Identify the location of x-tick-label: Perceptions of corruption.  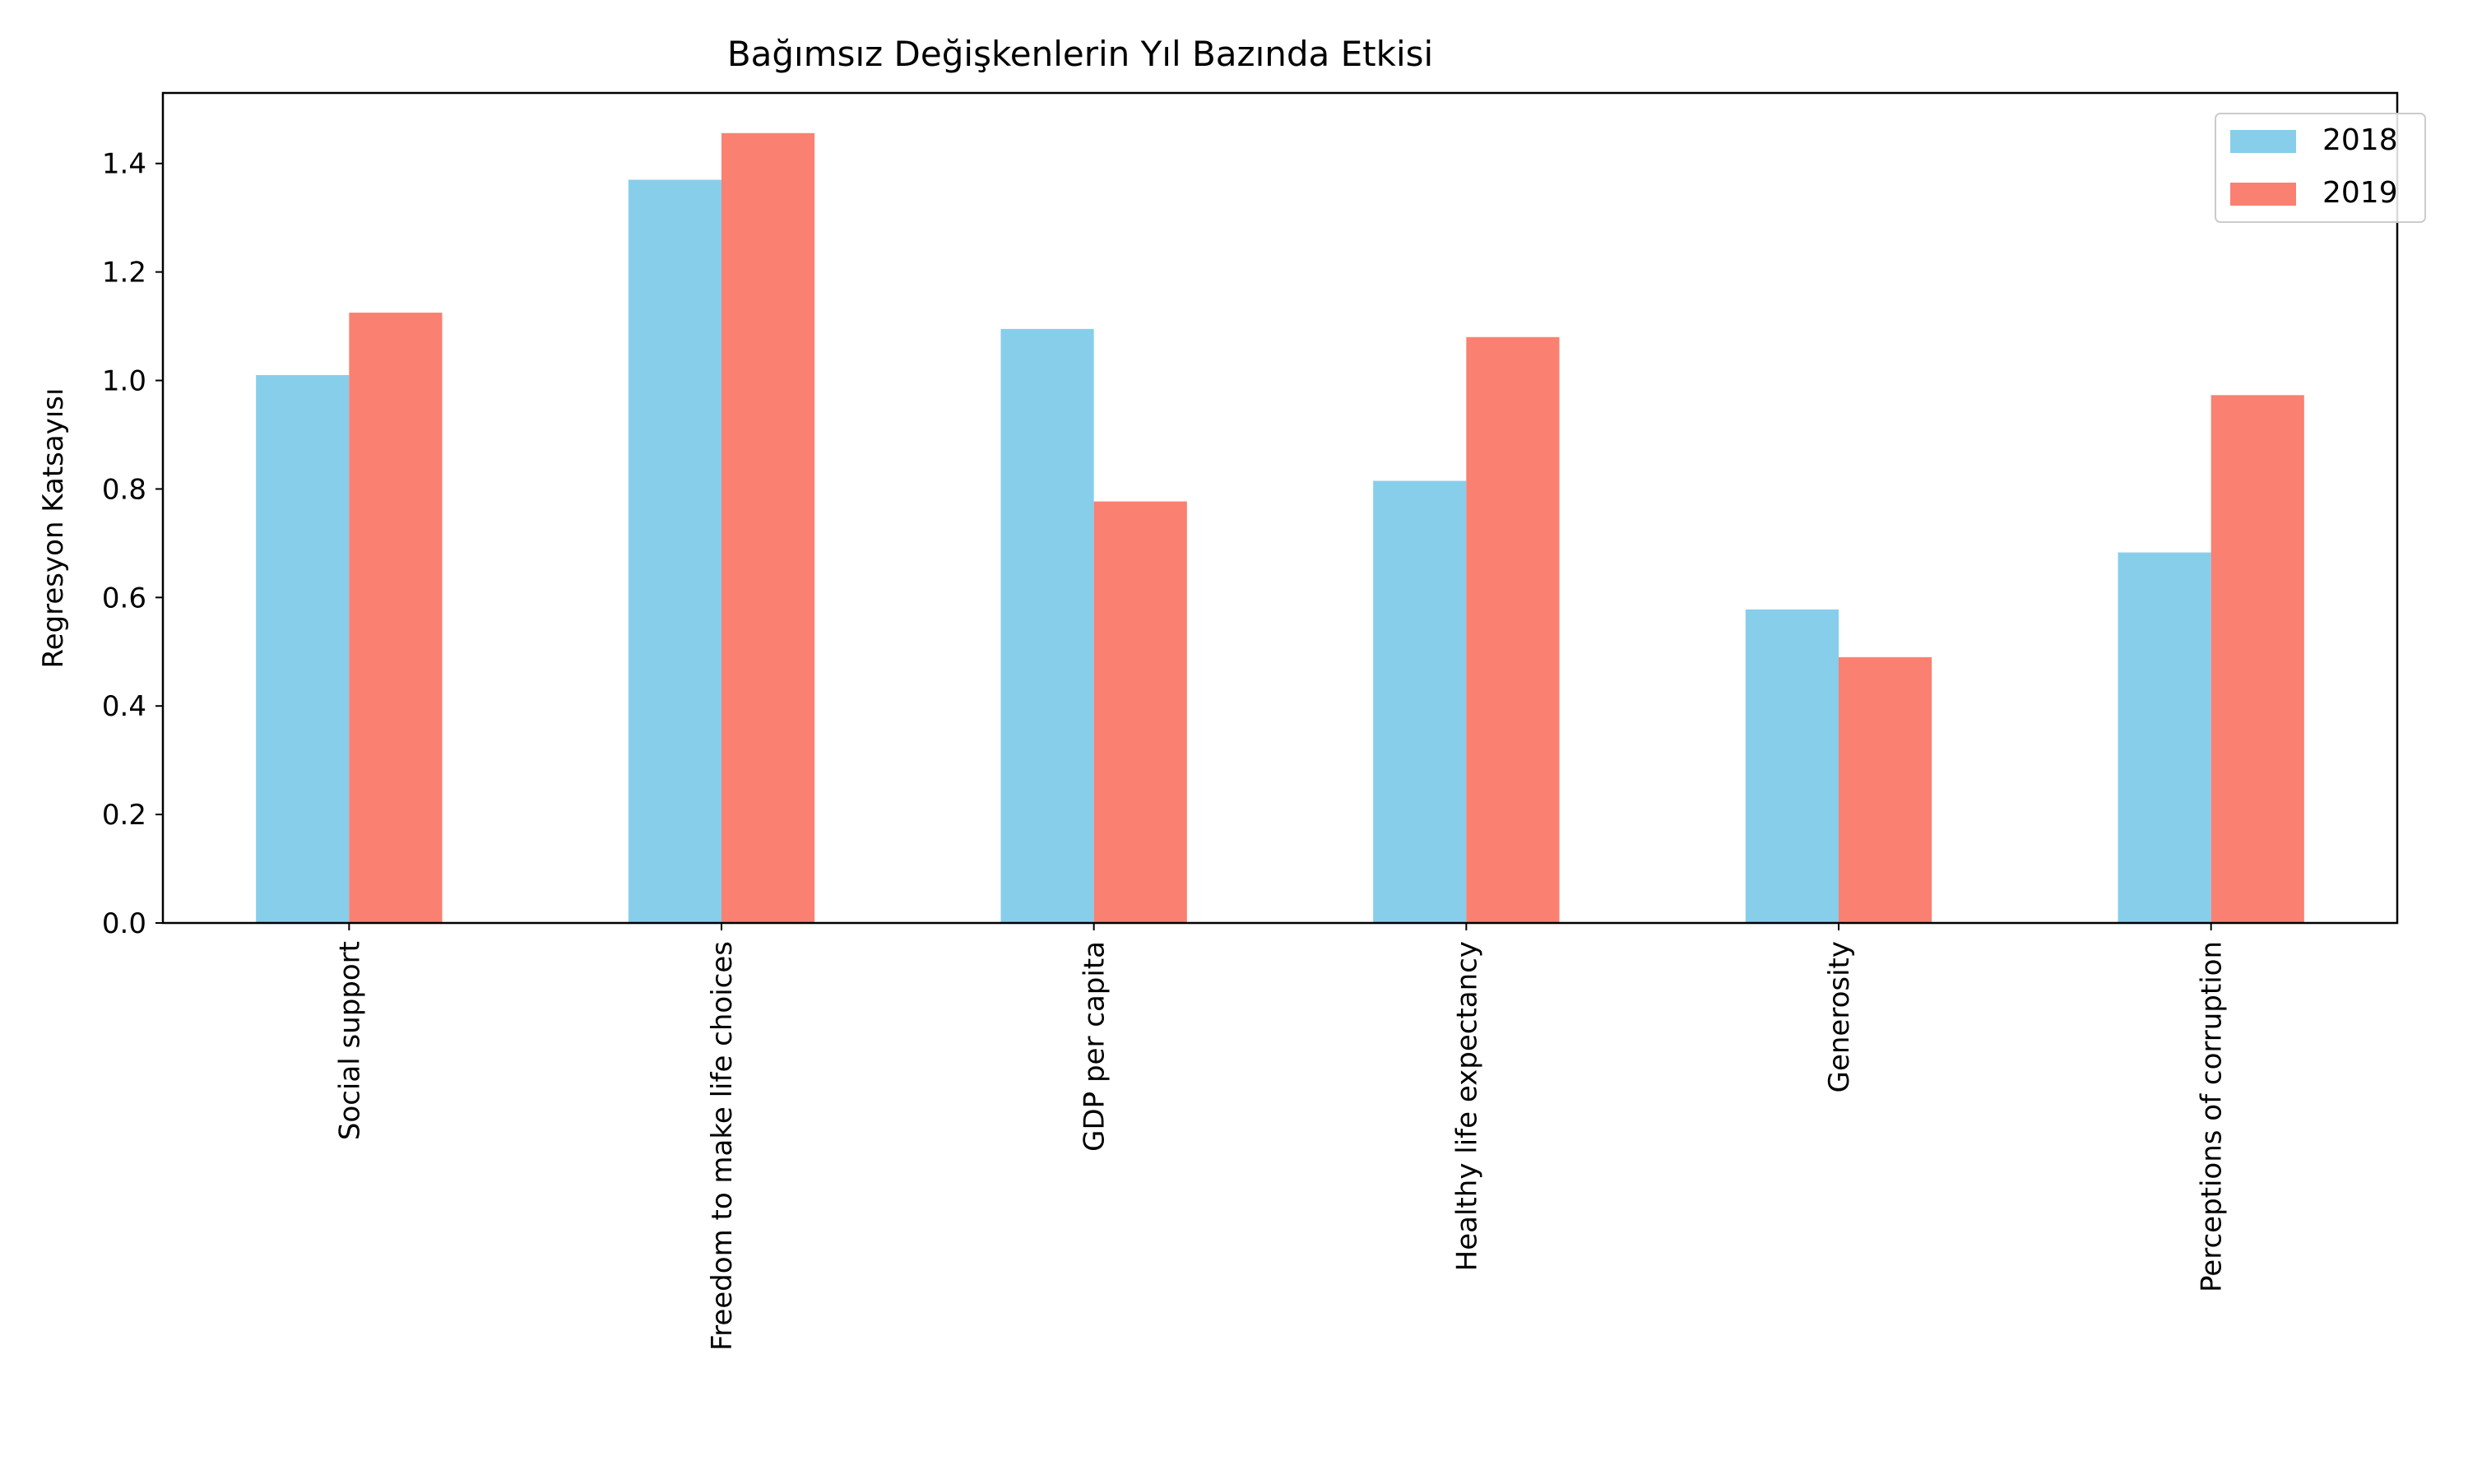
(2212, 1116).